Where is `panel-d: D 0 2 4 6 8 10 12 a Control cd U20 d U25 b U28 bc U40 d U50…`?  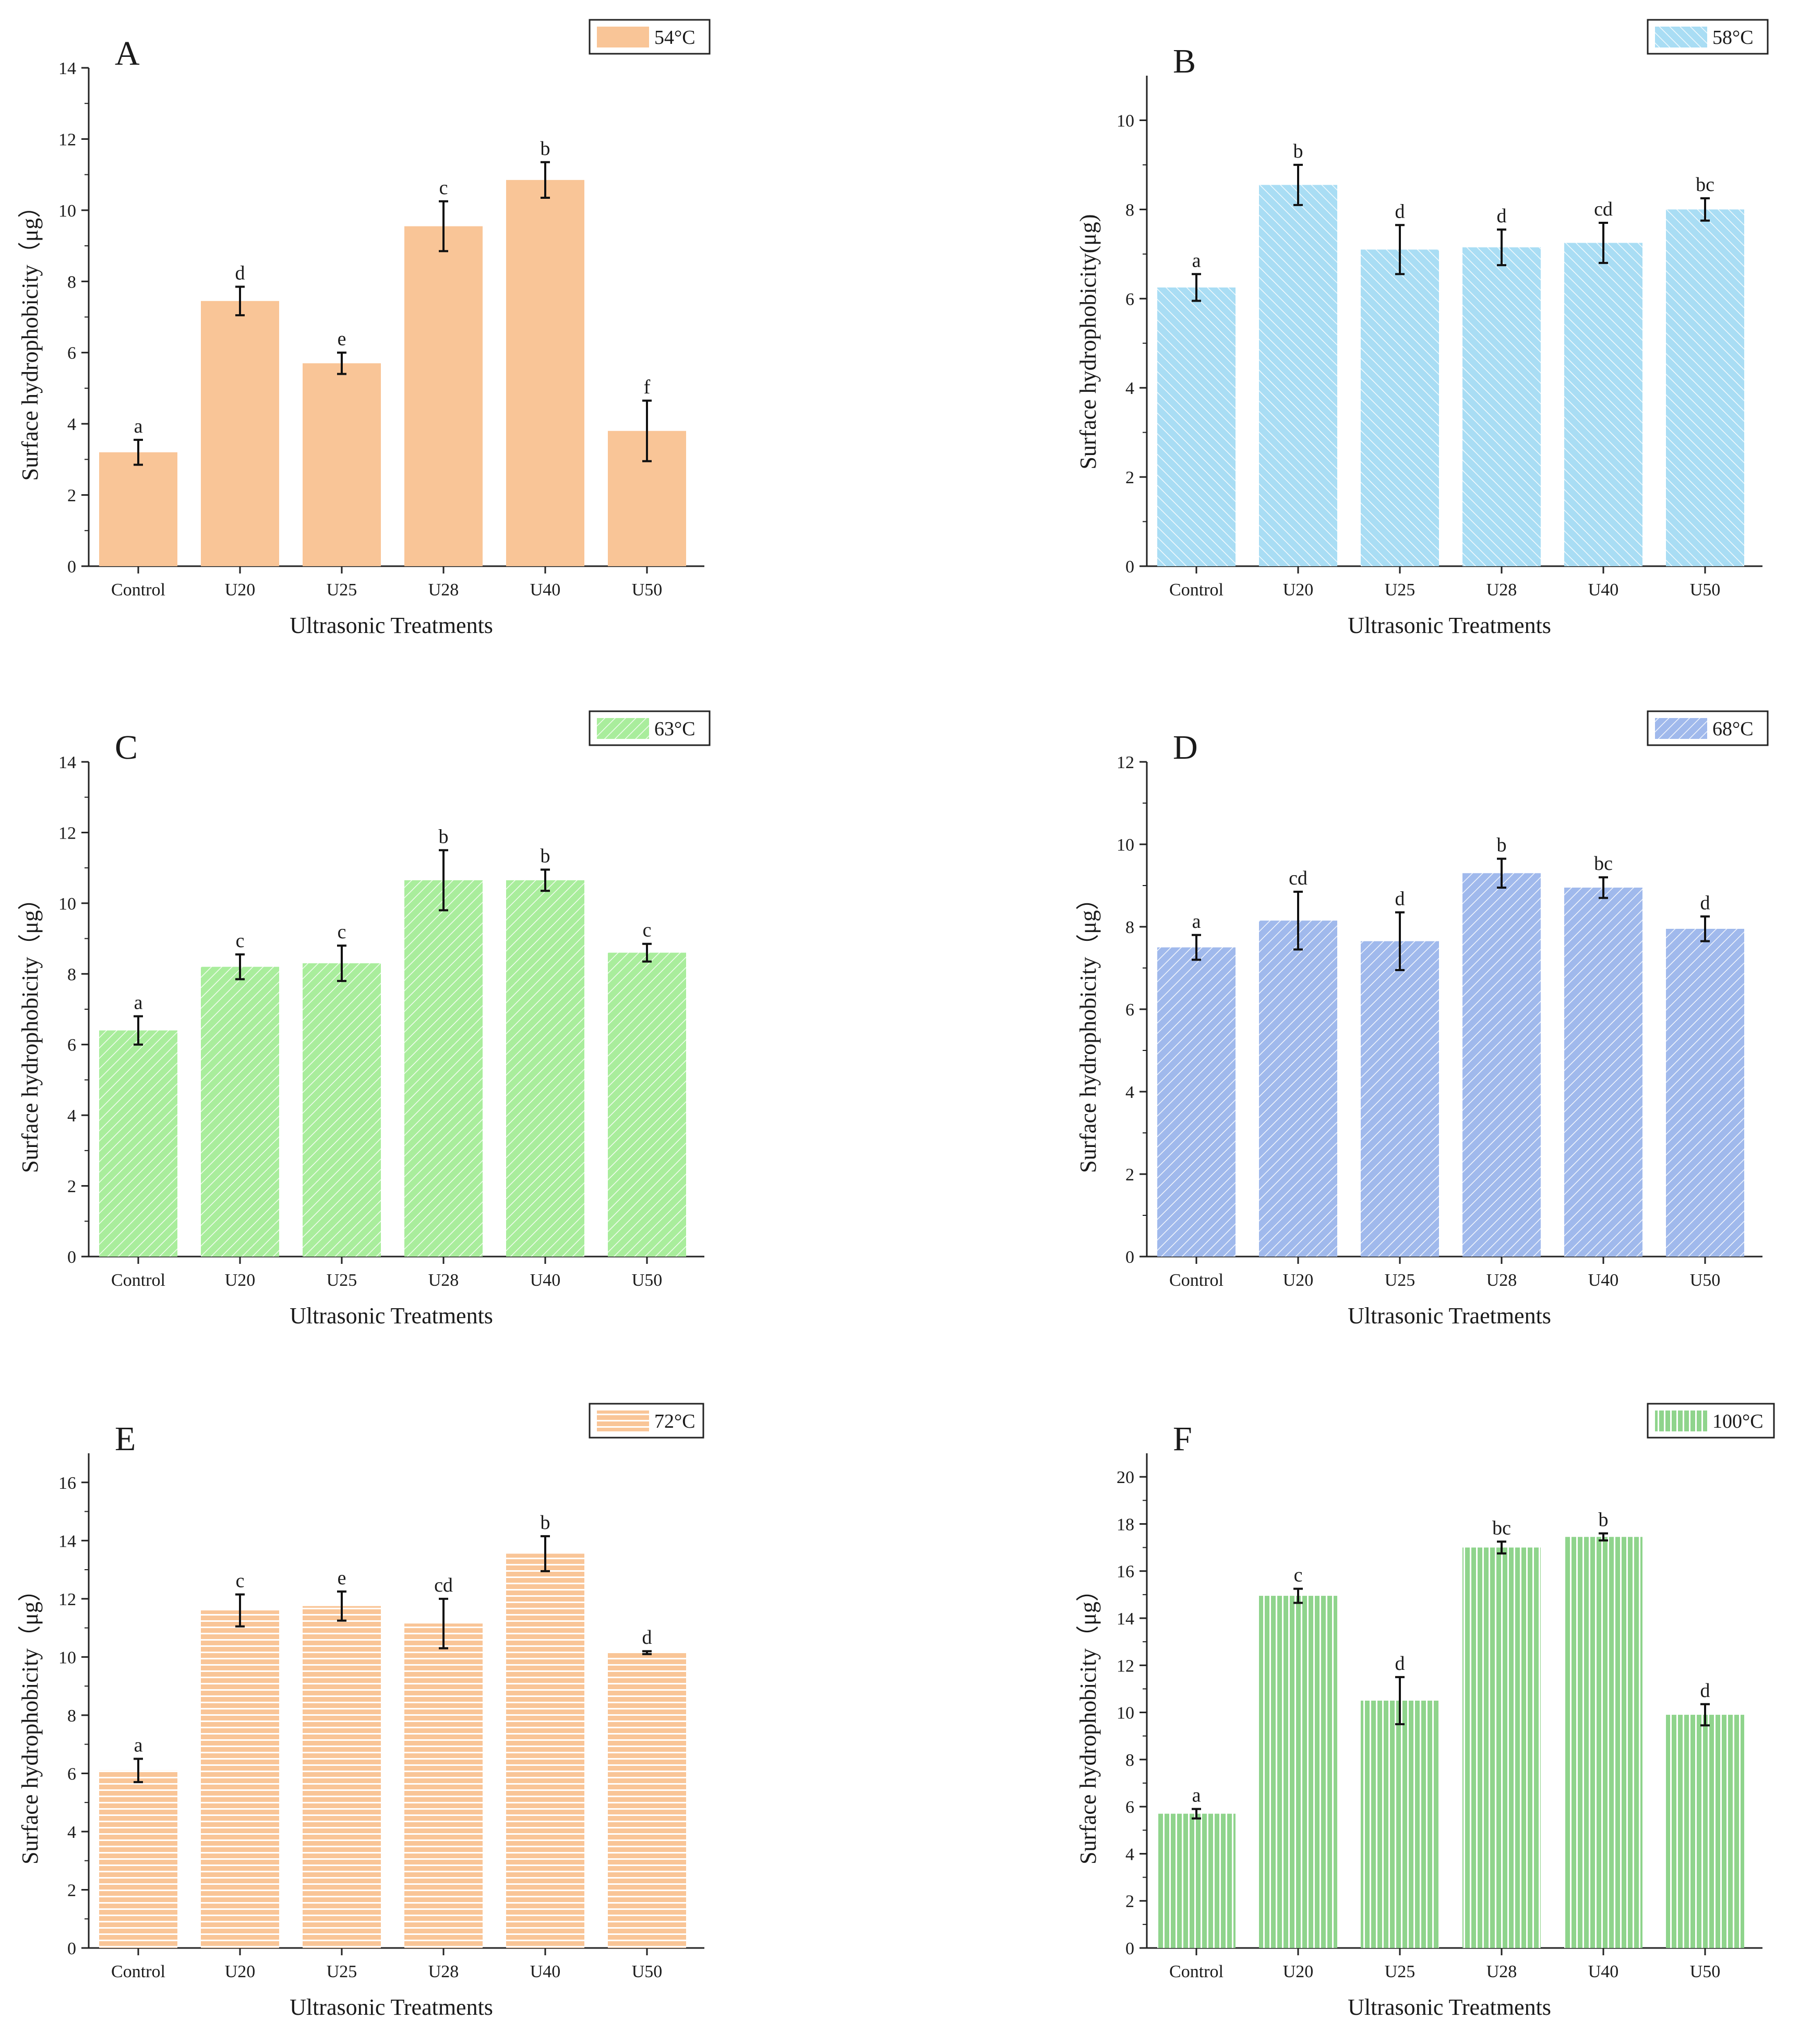
panel-d: D 0 2 4 6 8 10 12 a Control cd U20 d U25 b U28 bc U40 d U50… is located at coordinates (1422, 1019).